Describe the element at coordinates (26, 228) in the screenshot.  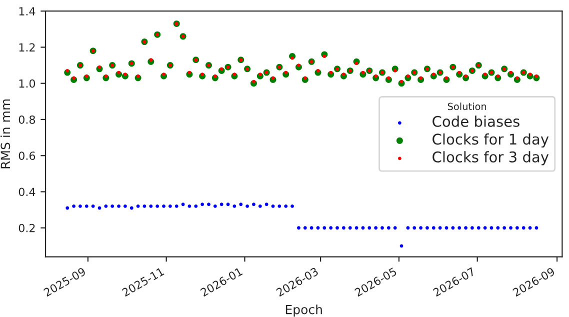
I see `y-tick-label: 0.2` at that location.